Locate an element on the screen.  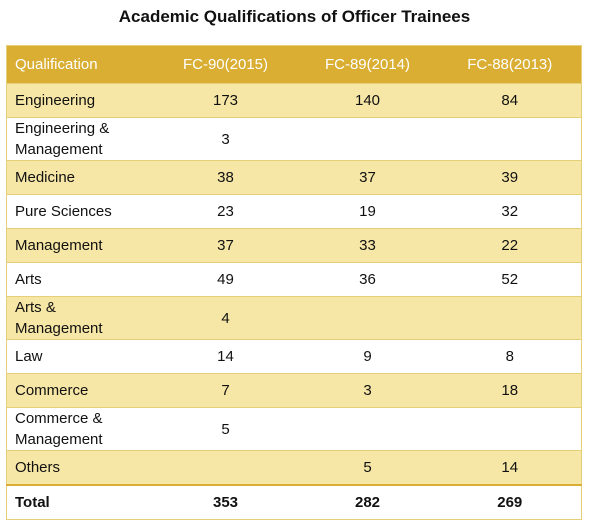
cell-fc-89: 33 is located at coordinates (367, 245).